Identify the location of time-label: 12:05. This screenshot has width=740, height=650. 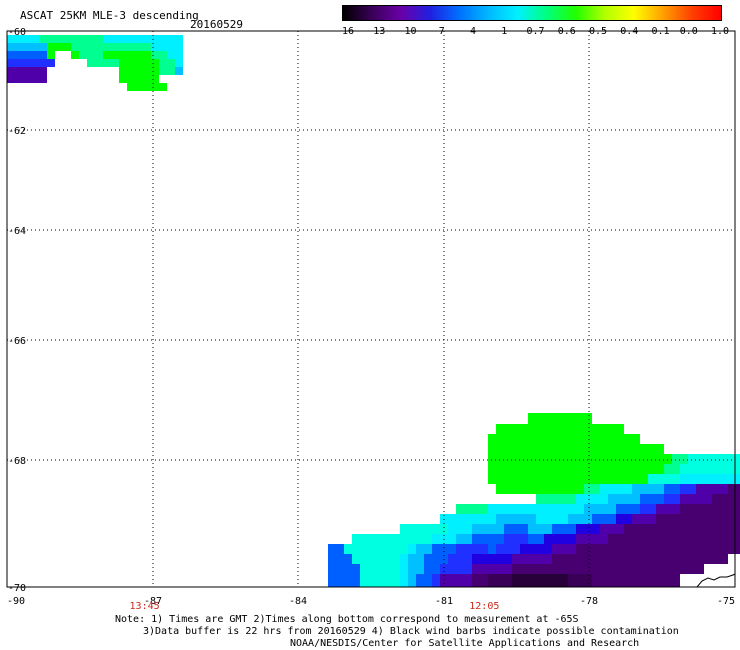
(484, 606).